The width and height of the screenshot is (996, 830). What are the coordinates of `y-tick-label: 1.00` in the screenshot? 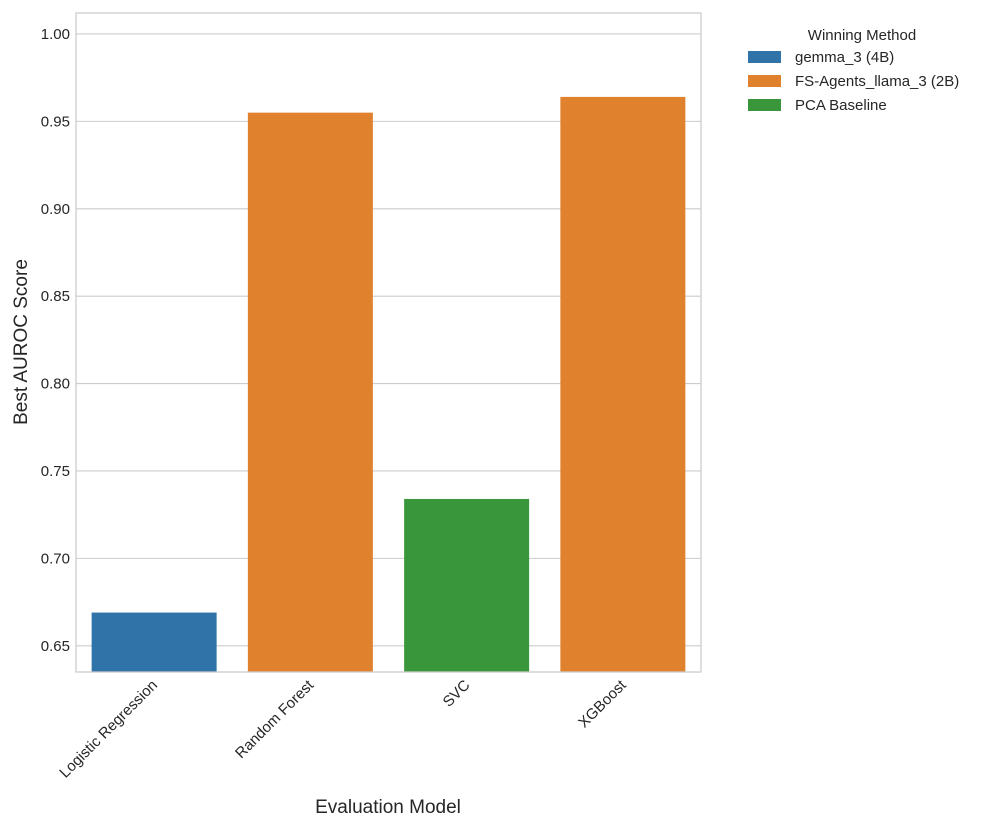 It's located at (55, 34).